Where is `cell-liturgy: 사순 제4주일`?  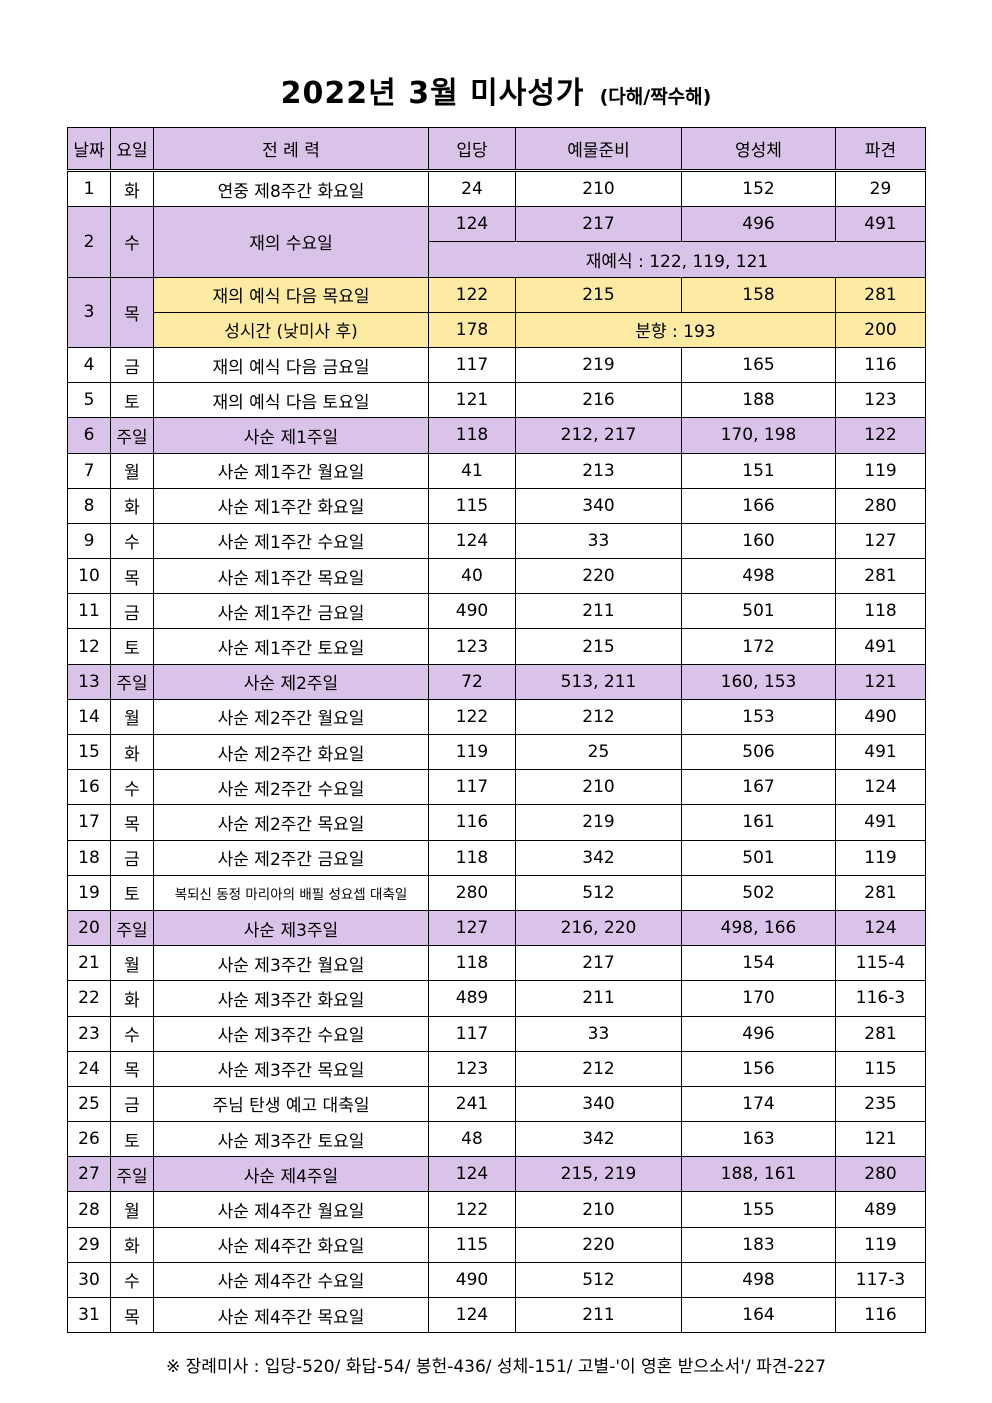 cell-liturgy: 사순 제4주일 is located at coordinates (291, 1174).